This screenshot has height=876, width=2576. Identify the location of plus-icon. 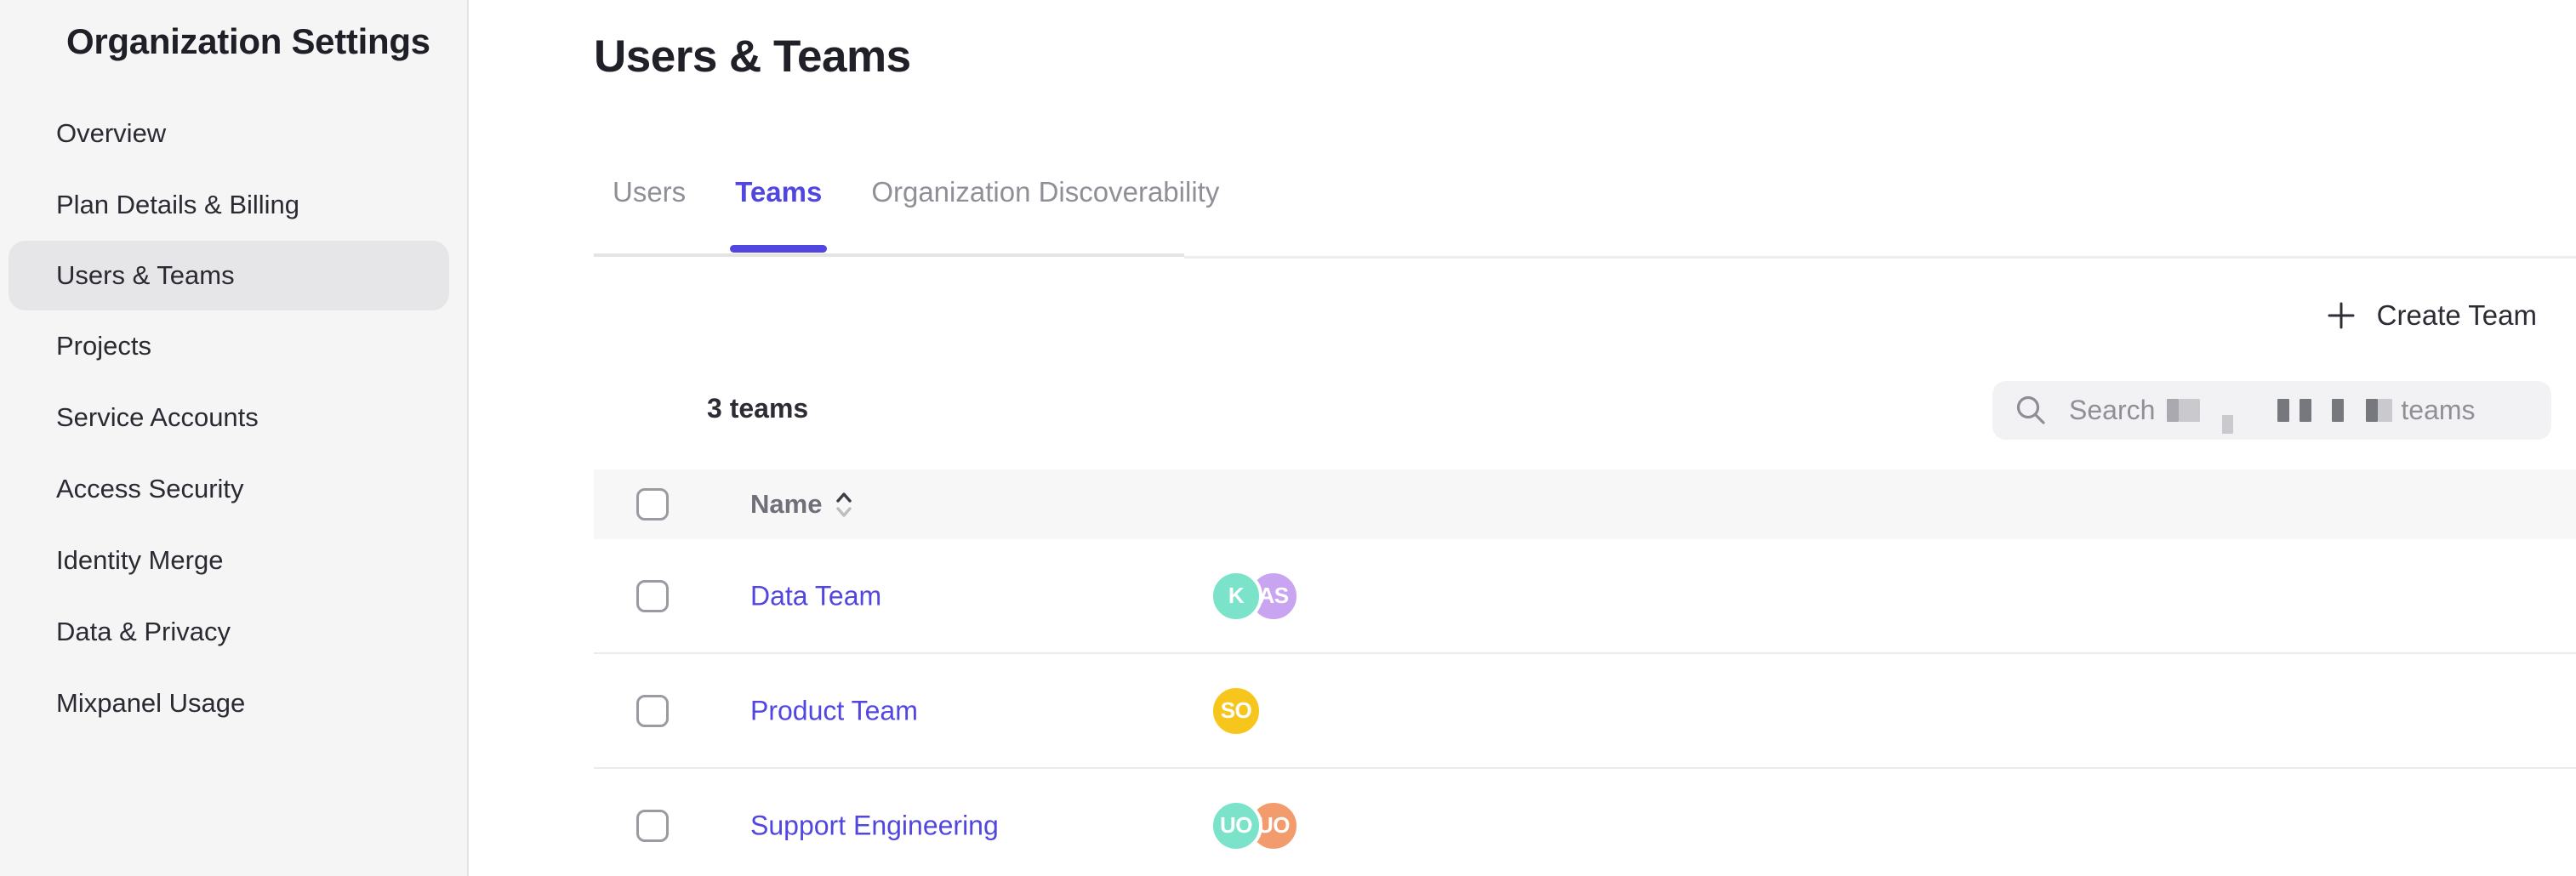
(2341, 315).